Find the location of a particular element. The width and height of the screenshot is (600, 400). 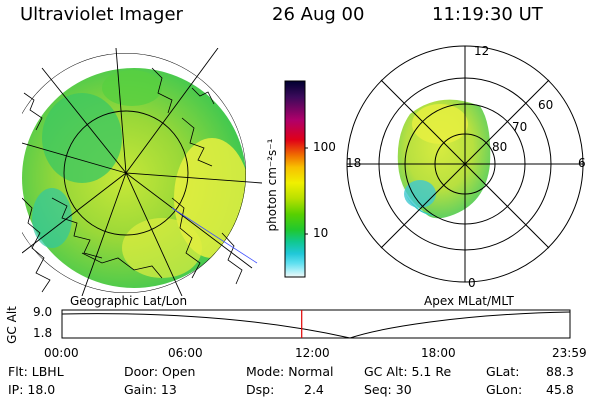

colorbar-tick-label-10: 10 is located at coordinates (321, 233).